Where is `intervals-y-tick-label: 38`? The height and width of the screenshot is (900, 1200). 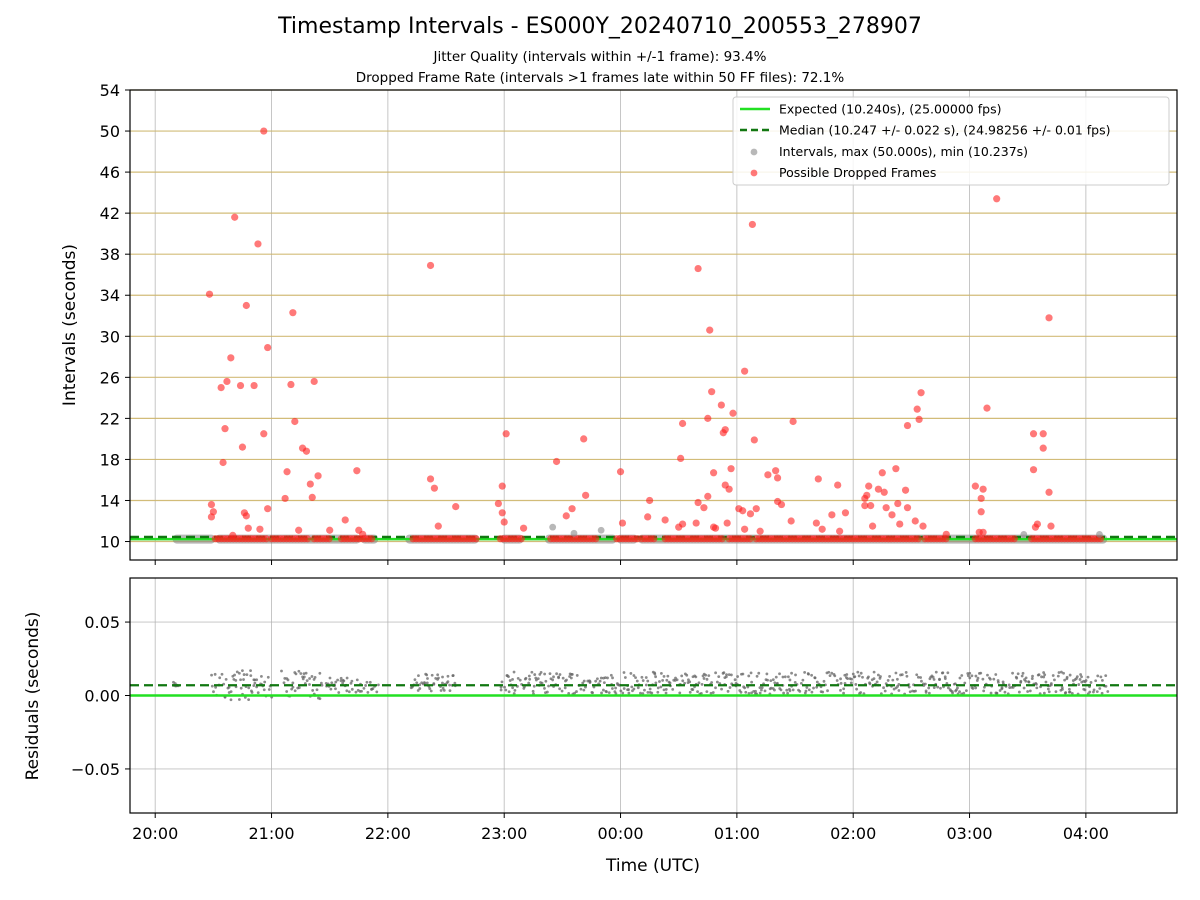 intervals-y-tick-label: 38 is located at coordinates (110, 254).